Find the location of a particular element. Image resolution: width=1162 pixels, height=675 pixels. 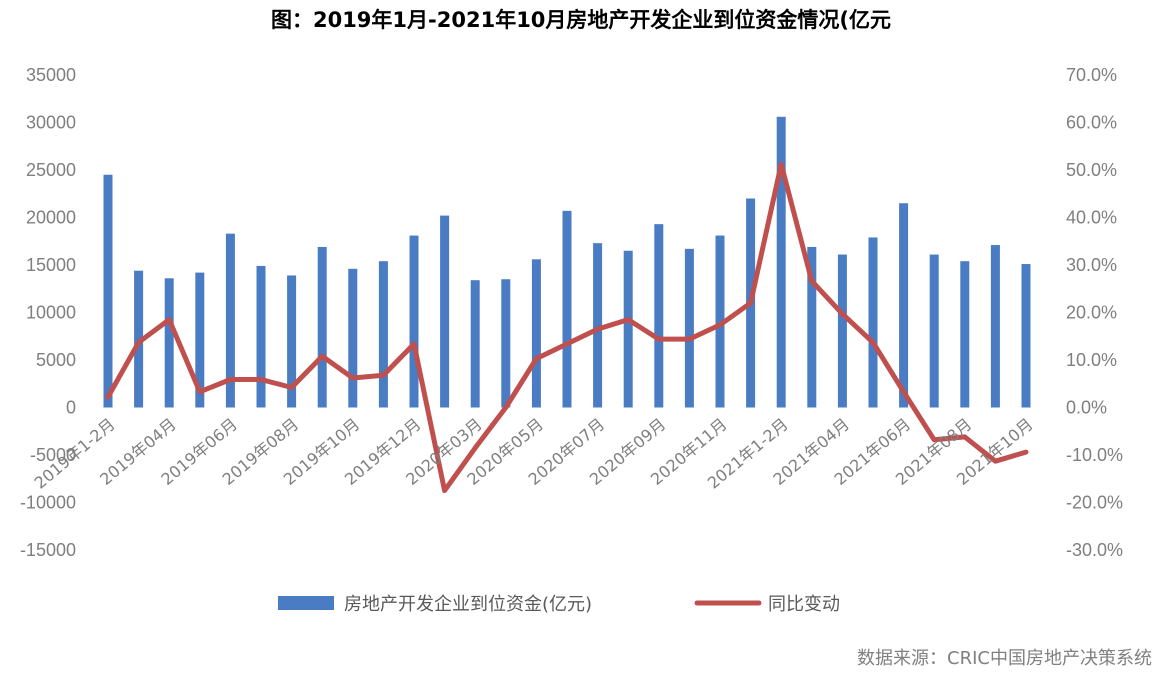

right-tick-label-9: 60.0% is located at coordinates (1091, 123).